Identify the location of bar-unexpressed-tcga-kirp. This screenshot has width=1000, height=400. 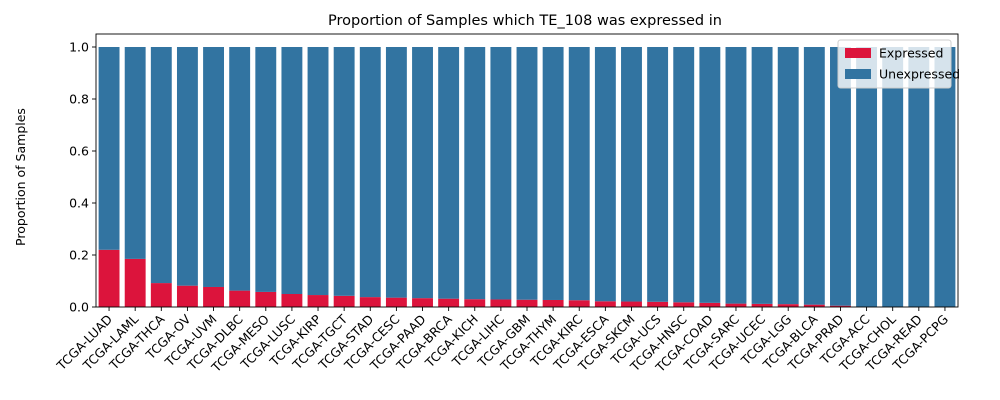
(318, 171).